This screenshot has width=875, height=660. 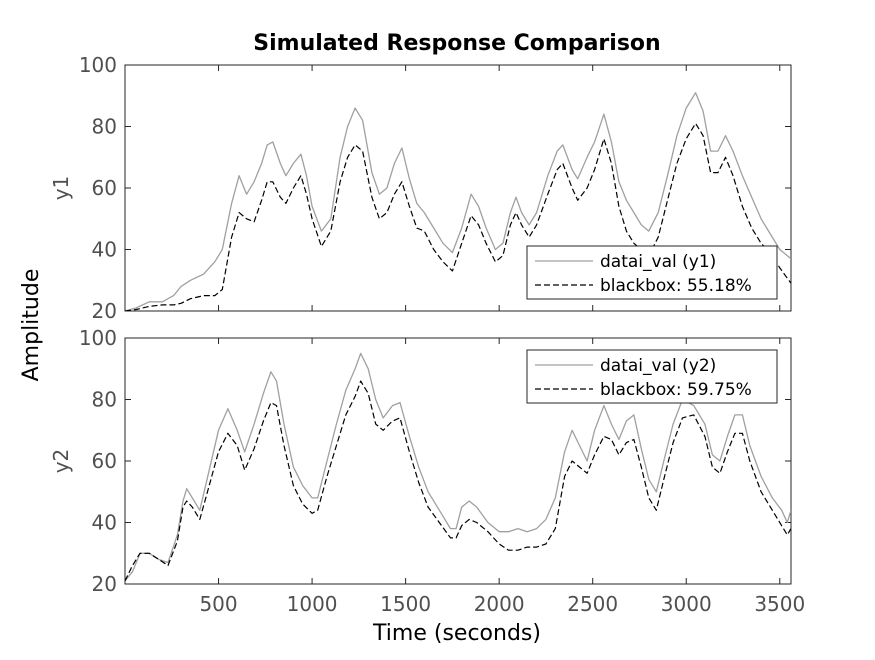 I want to click on chart-title: Simulated Response Comparison, so click(x=456, y=43).